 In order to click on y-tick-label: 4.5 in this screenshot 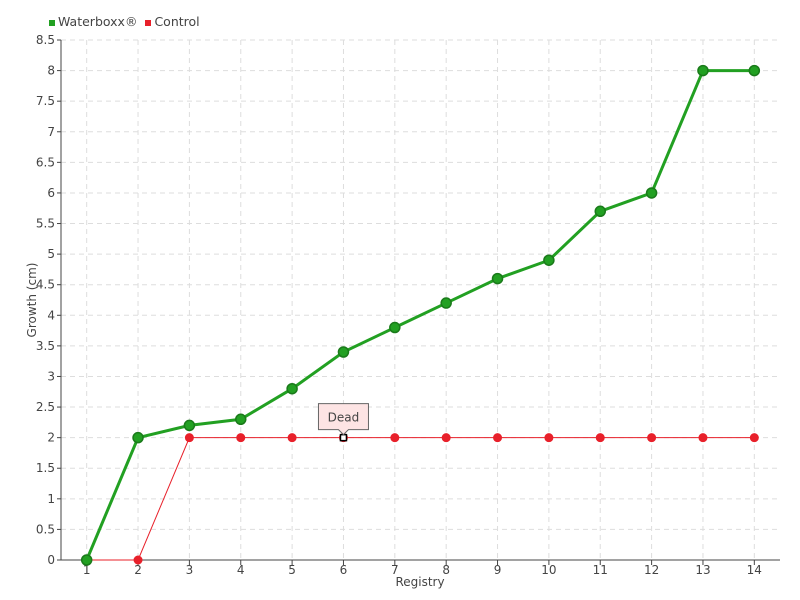, I will do `click(45, 285)`.